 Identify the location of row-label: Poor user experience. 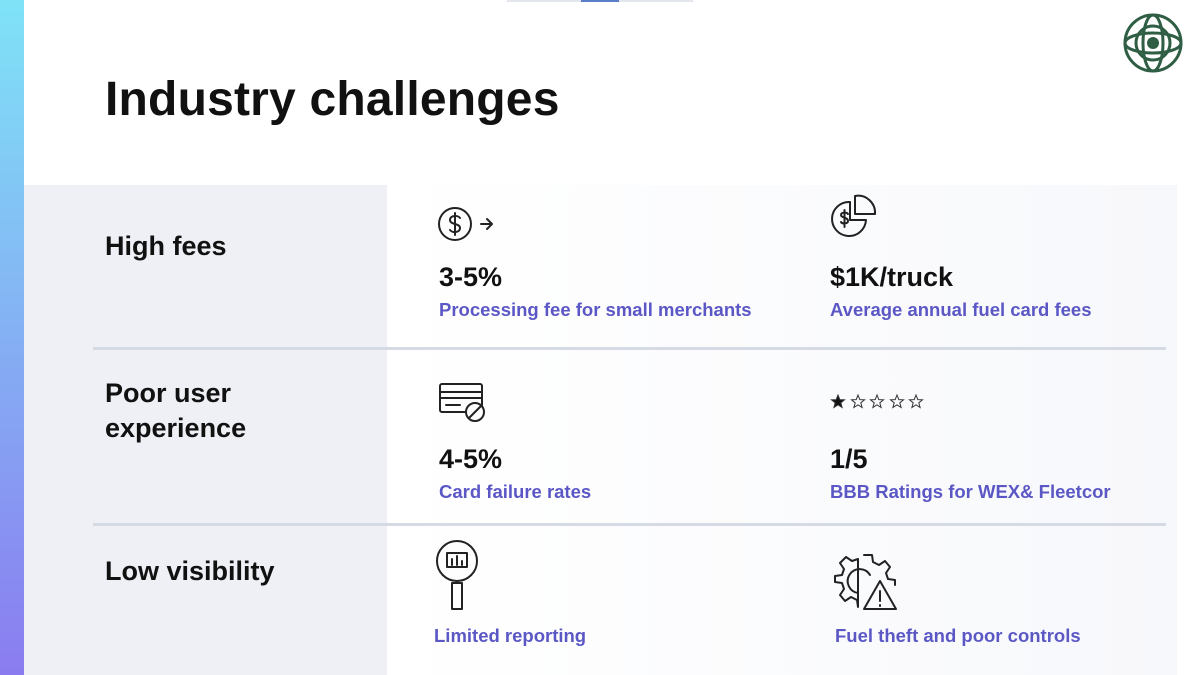
(176, 410).